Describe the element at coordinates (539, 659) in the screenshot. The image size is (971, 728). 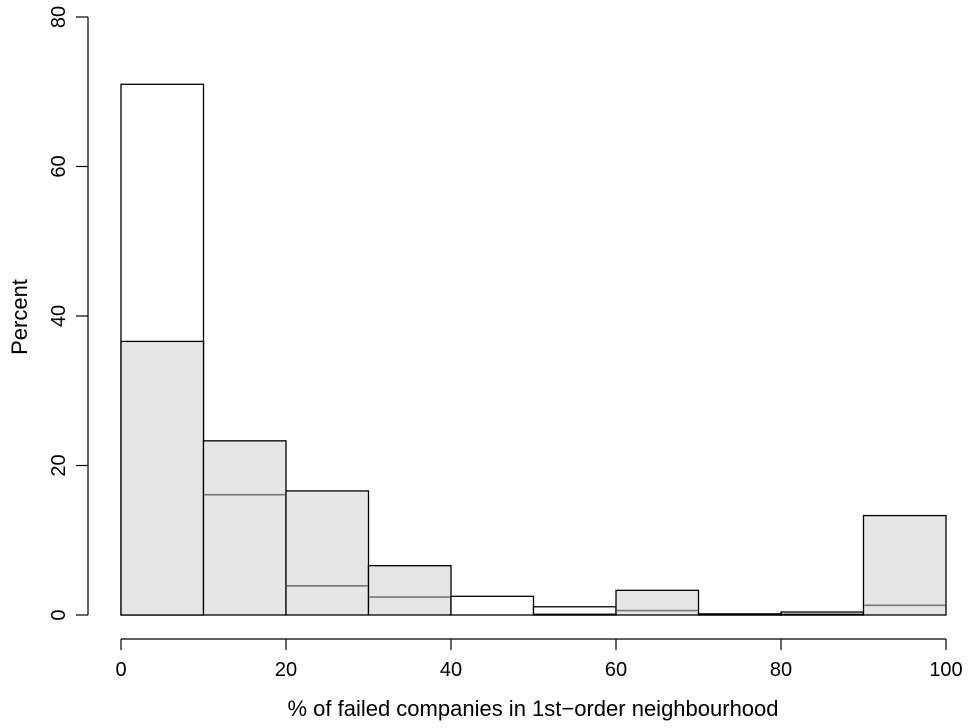
I see `x-axis: 0 20 40 60 80 100` at that location.